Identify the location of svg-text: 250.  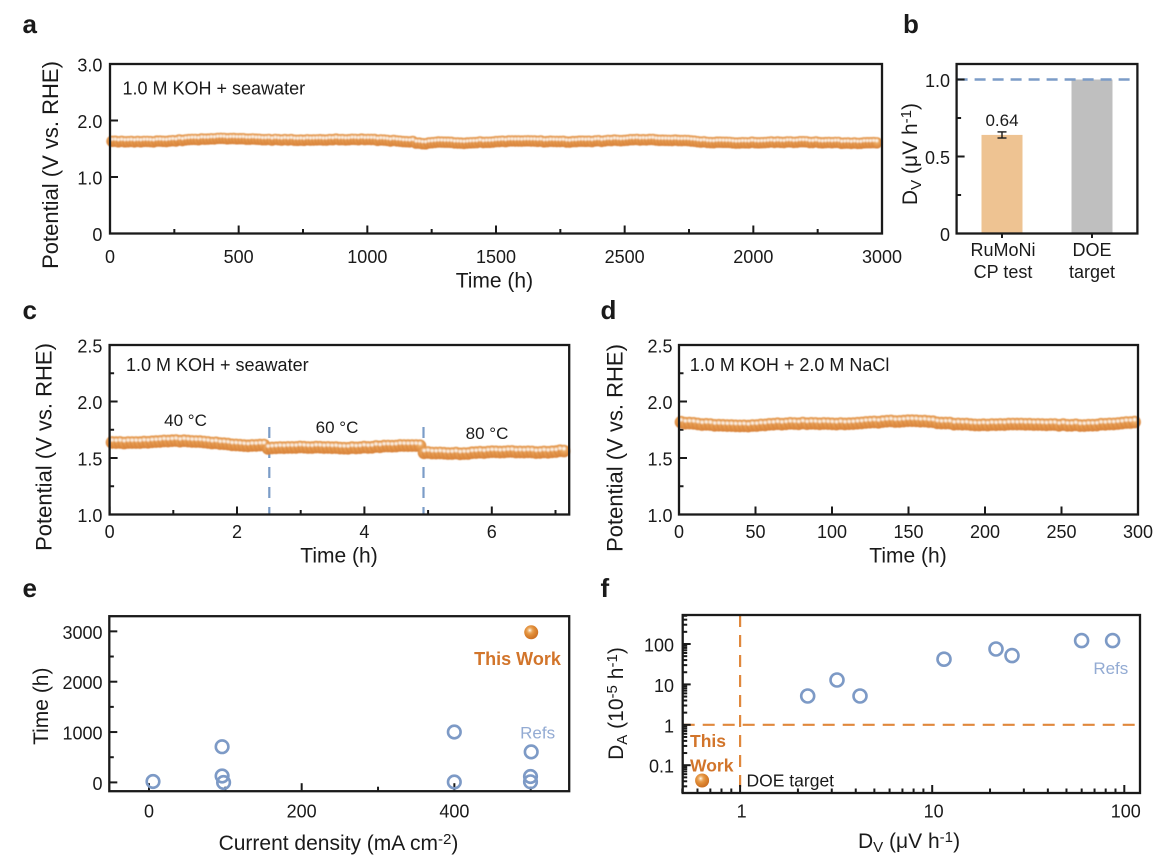
(1061, 532).